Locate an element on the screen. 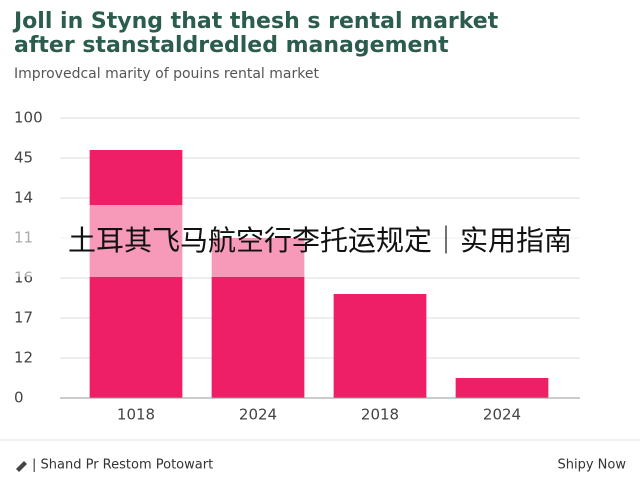 The image size is (640, 480). overlay-text: 土耳其飞马航空行李托运规定｜实用指南 is located at coordinates (320, 240).